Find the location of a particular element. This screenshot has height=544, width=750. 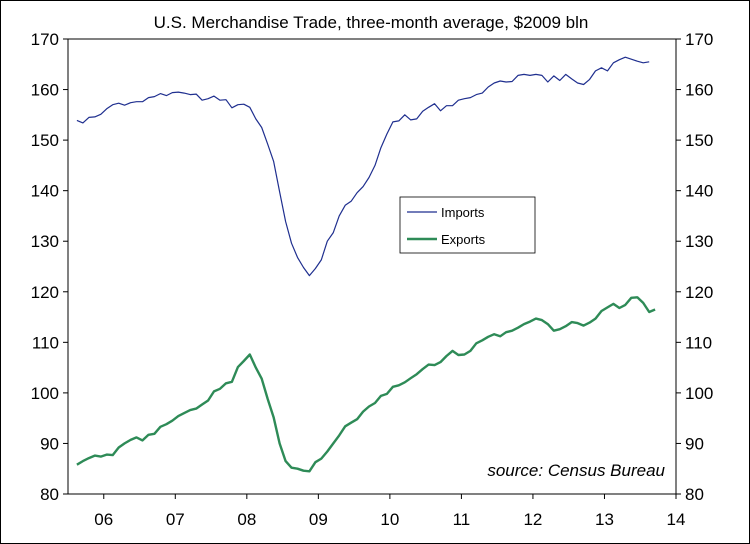

y-tick-label-right: 170 is located at coordinates (699, 39).